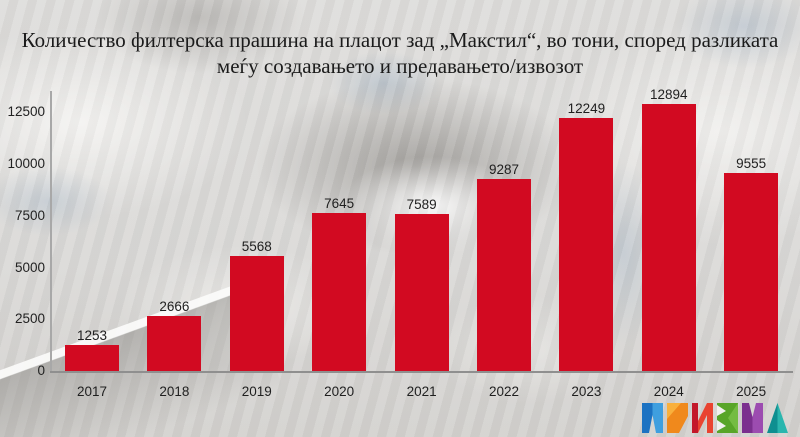 Image resolution: width=800 pixels, height=437 pixels. I want to click on bar-value-label: 7645, so click(339, 203).